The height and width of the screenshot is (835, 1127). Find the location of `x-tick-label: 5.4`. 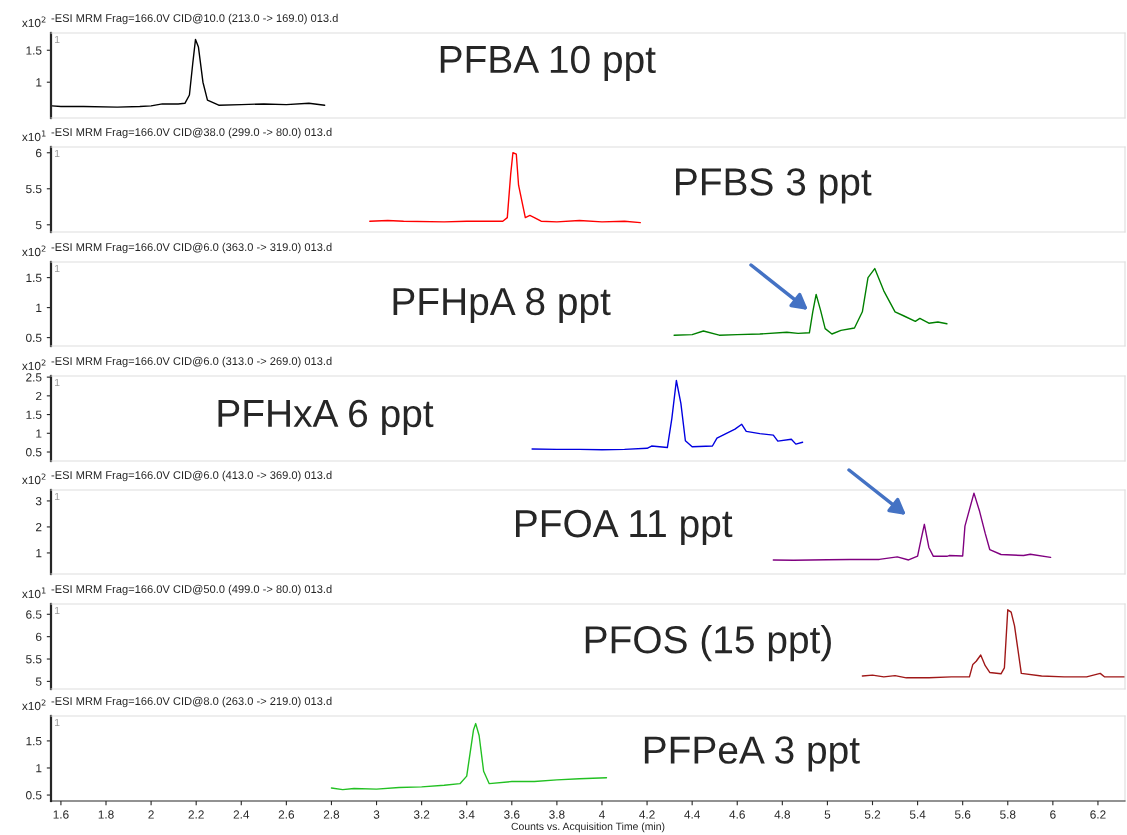

x-tick-label: 5.4 is located at coordinates (917, 814).